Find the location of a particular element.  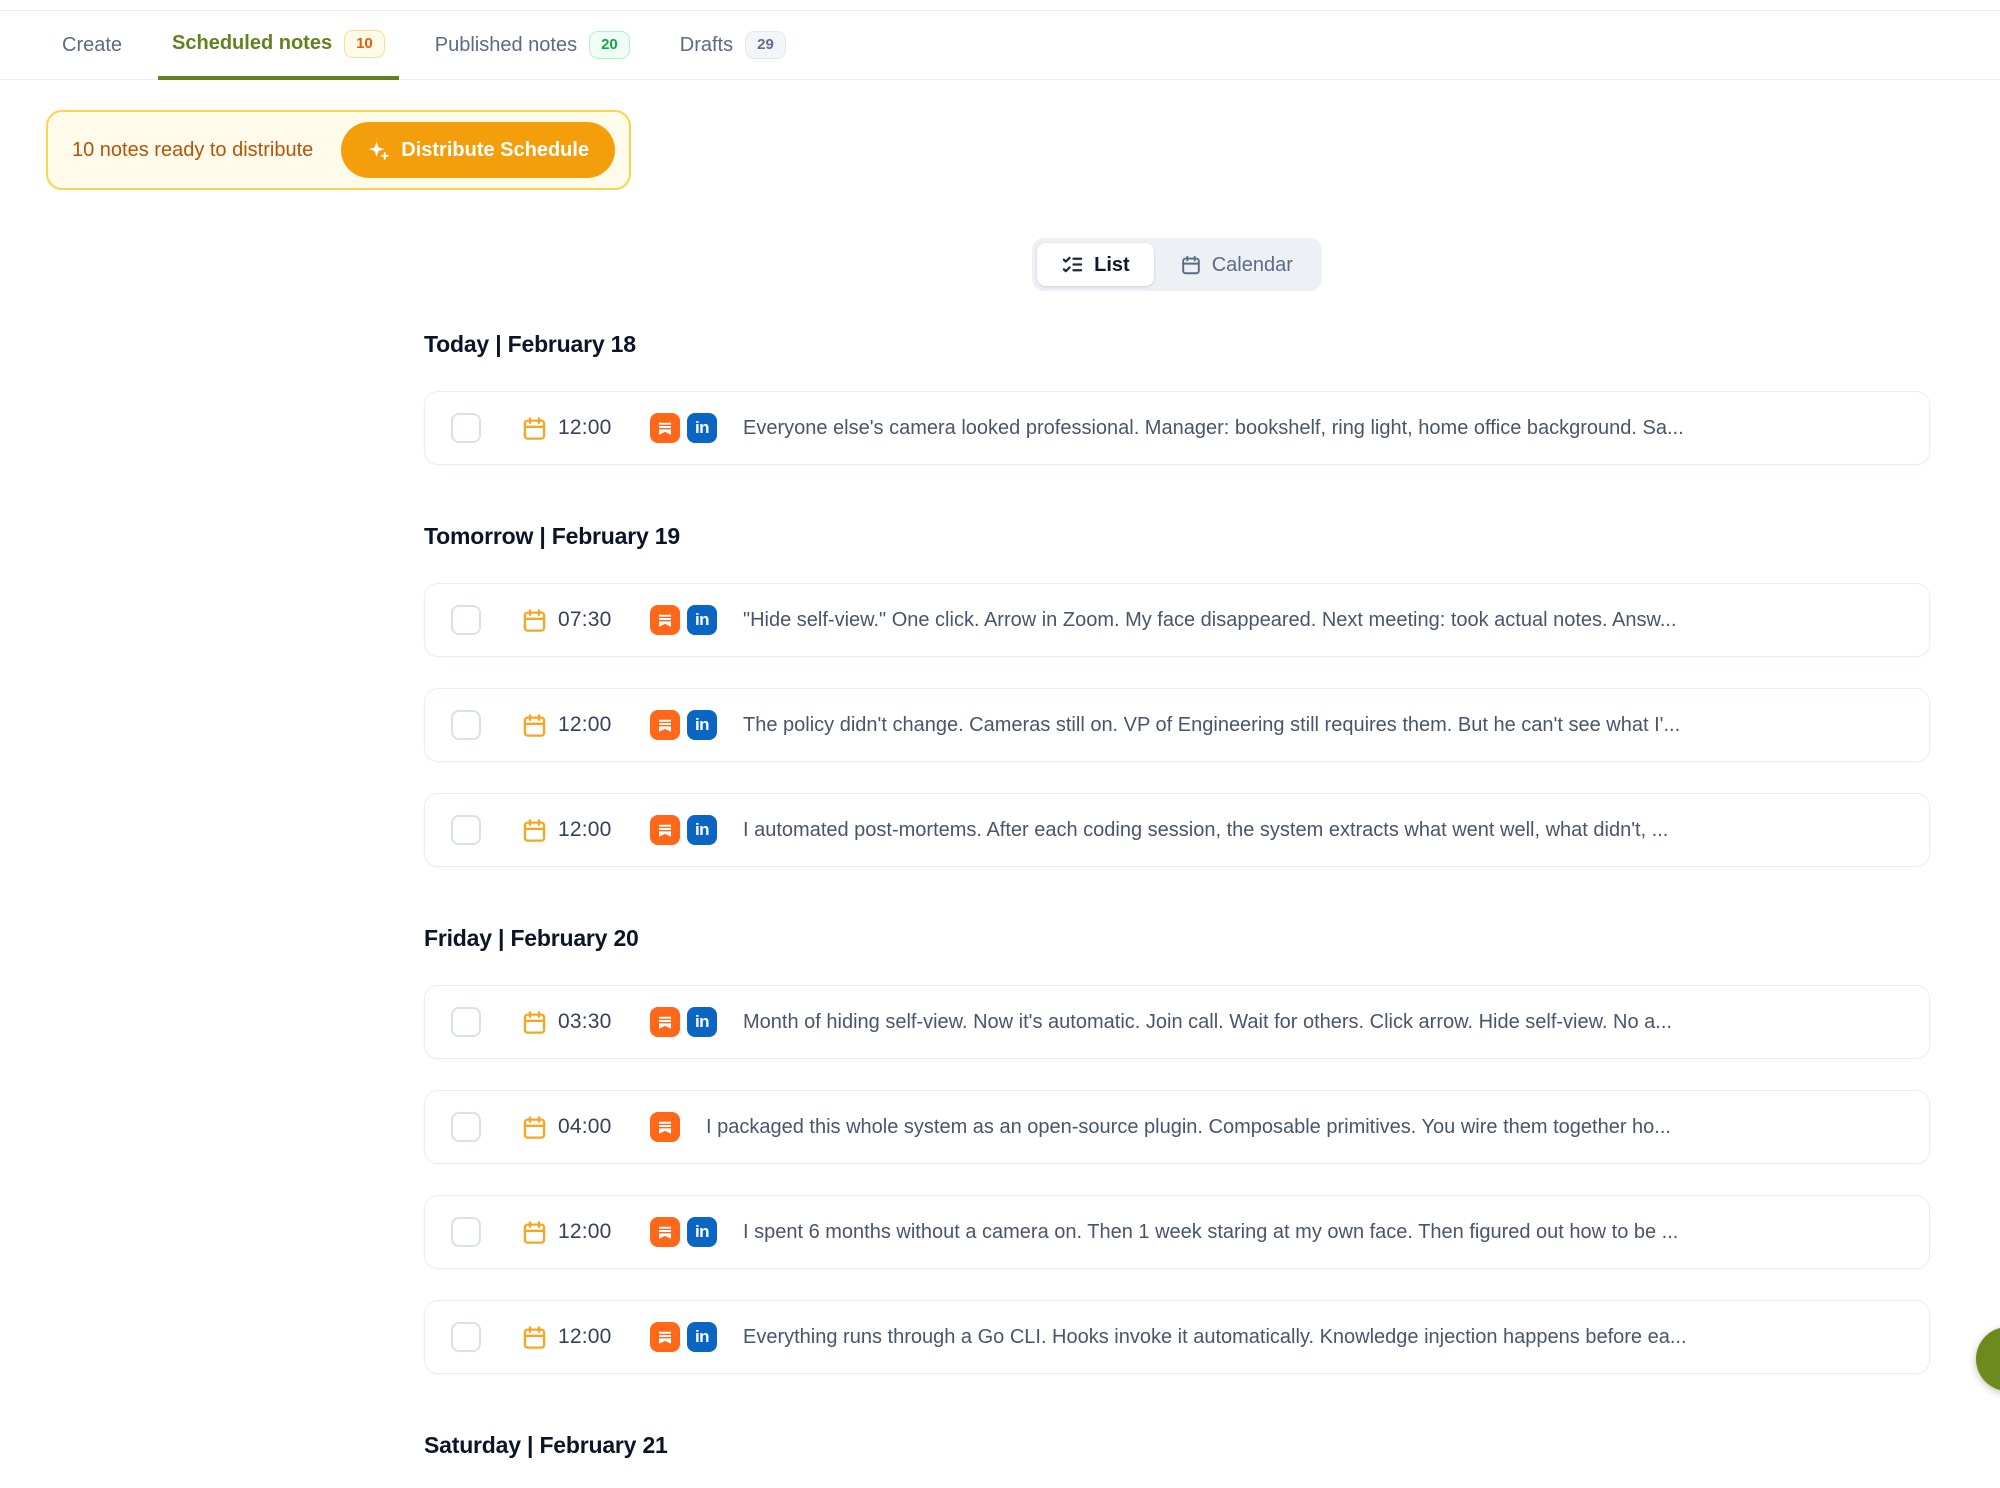

note-time: 07:30 is located at coordinates (585, 619).